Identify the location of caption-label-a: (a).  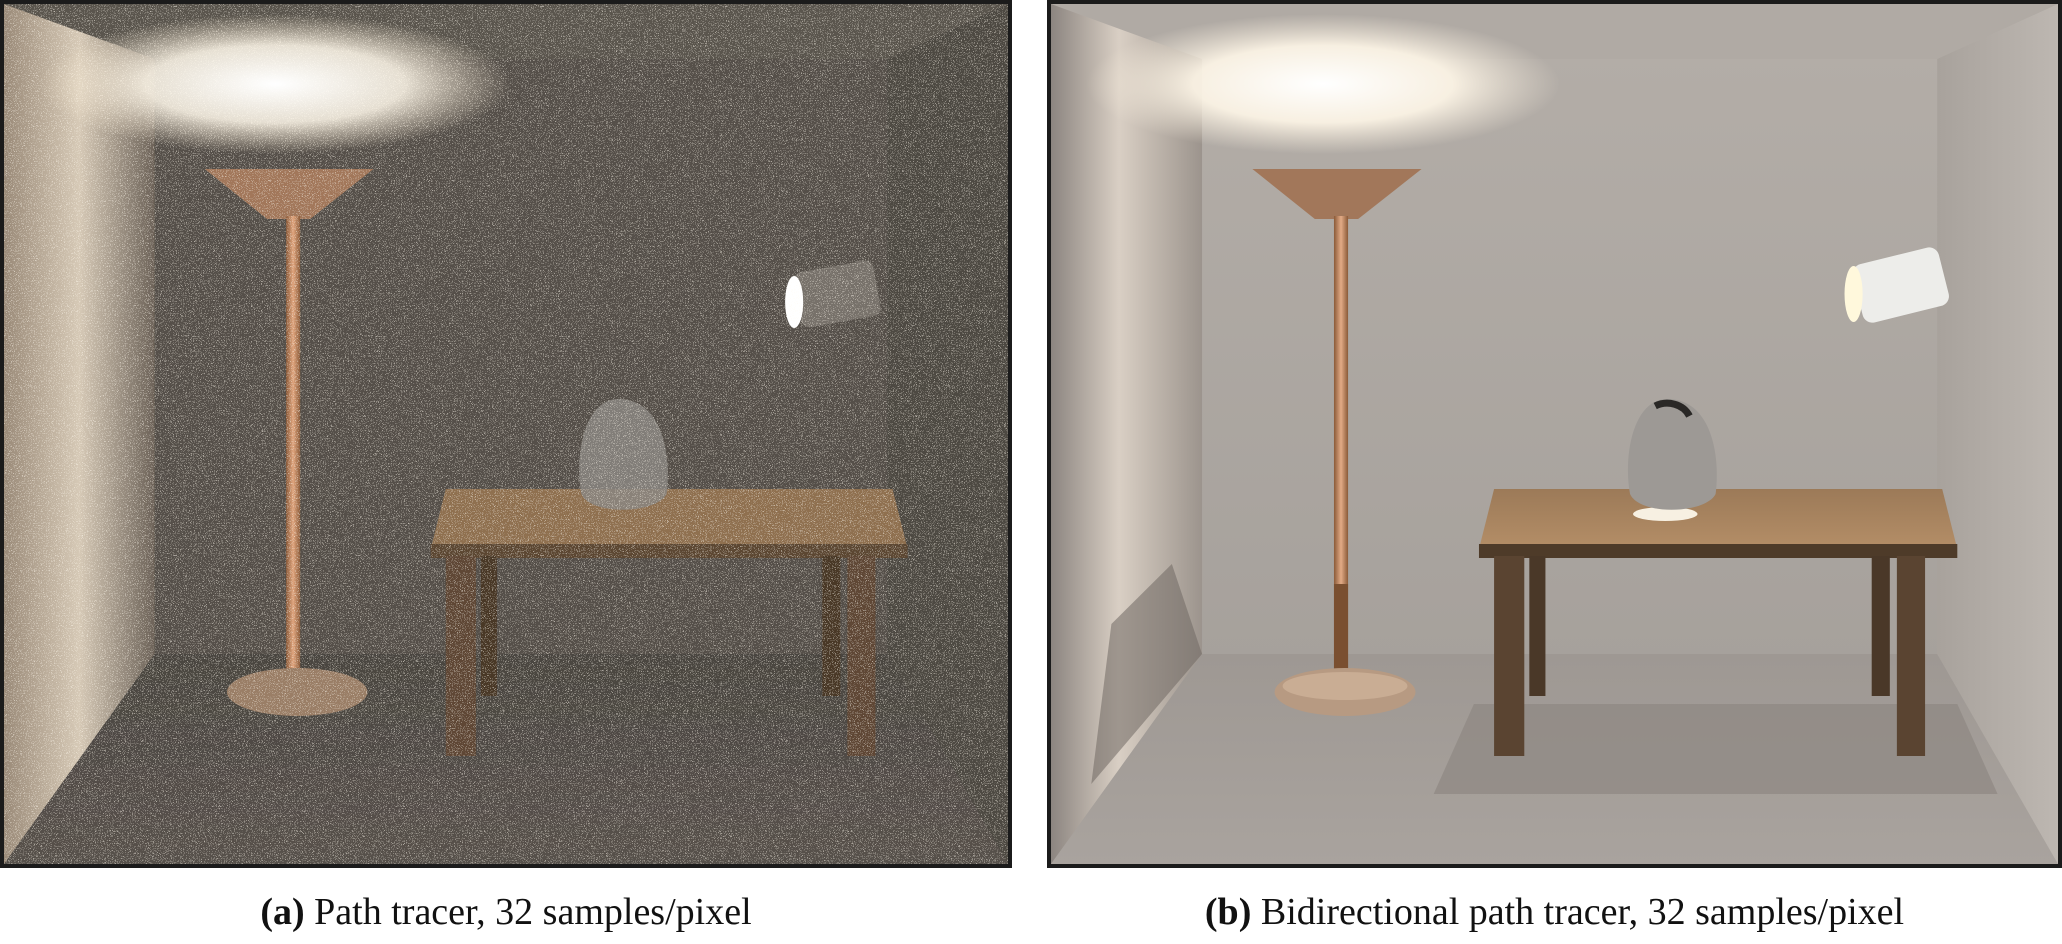
(282, 912).